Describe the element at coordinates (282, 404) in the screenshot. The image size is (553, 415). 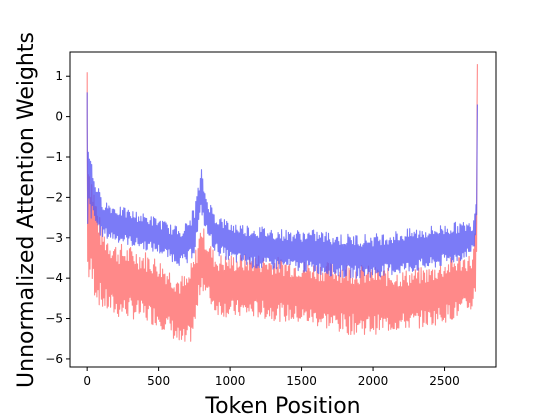
I see `x-axis-title: Token Position` at that location.